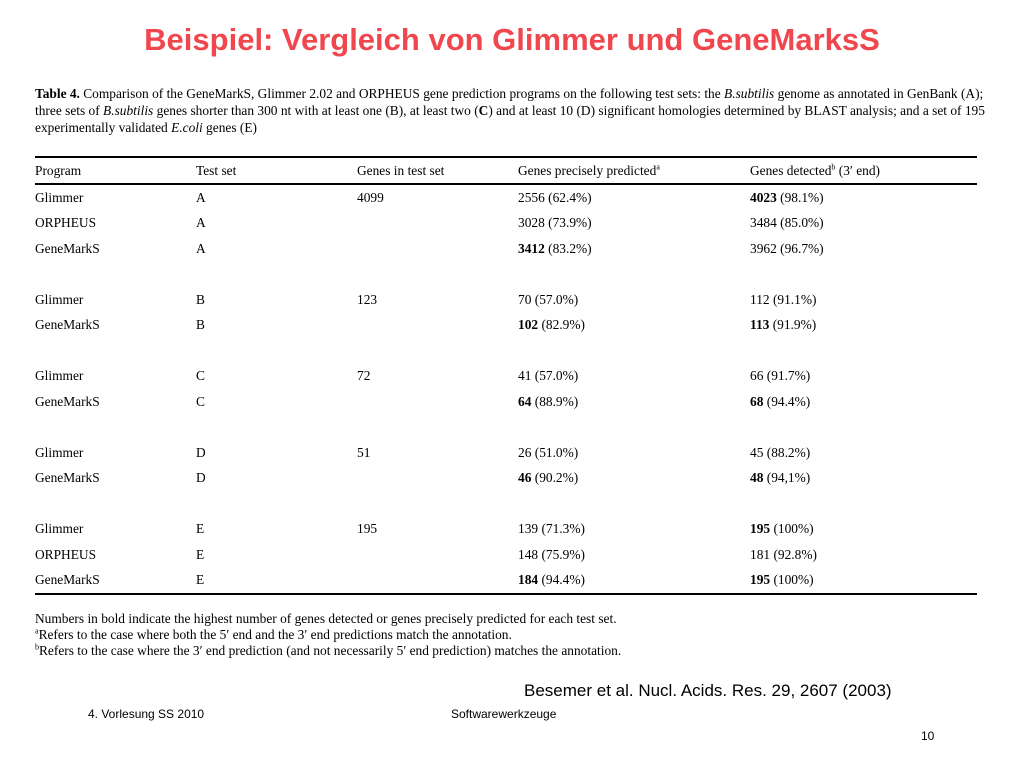 The image size is (1024, 768). Describe the element at coordinates (506, 402) in the screenshot. I see `table-row: GeneMarkS C 64 (88.9%) 68 (94.4%)` at that location.